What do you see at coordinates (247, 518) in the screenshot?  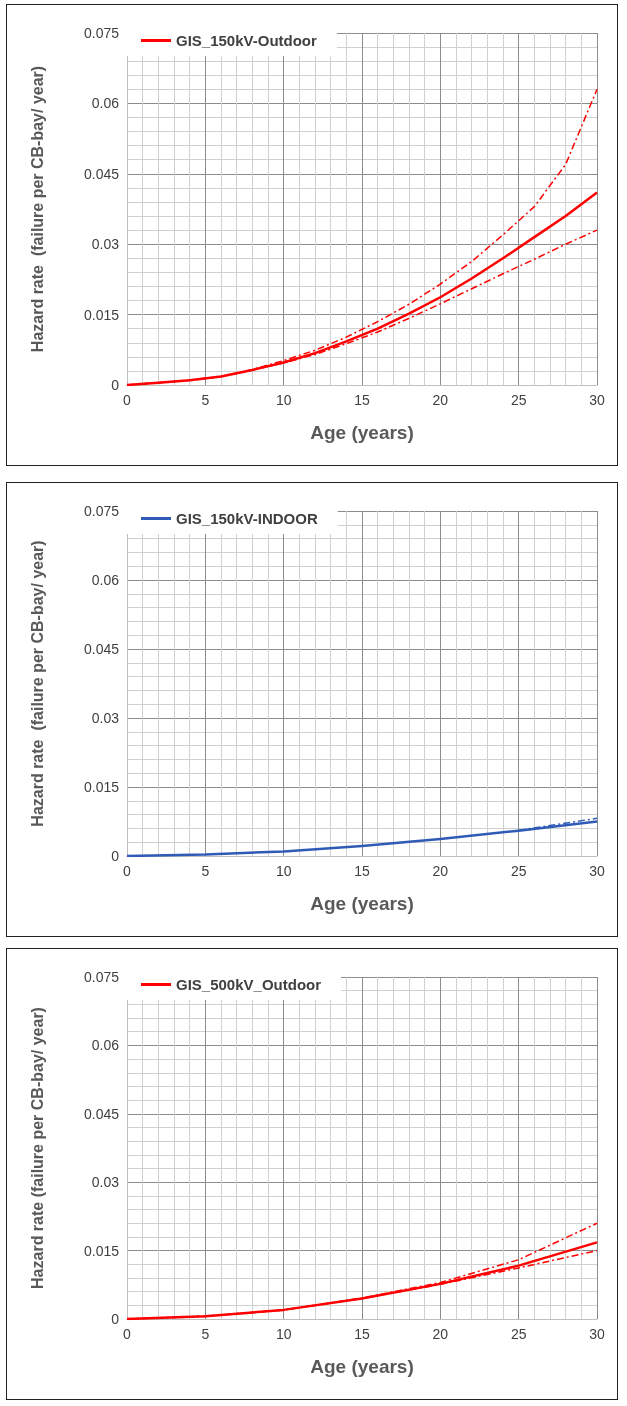 I see `legend-label: GIS_150kV-INDOOR` at bounding box center [247, 518].